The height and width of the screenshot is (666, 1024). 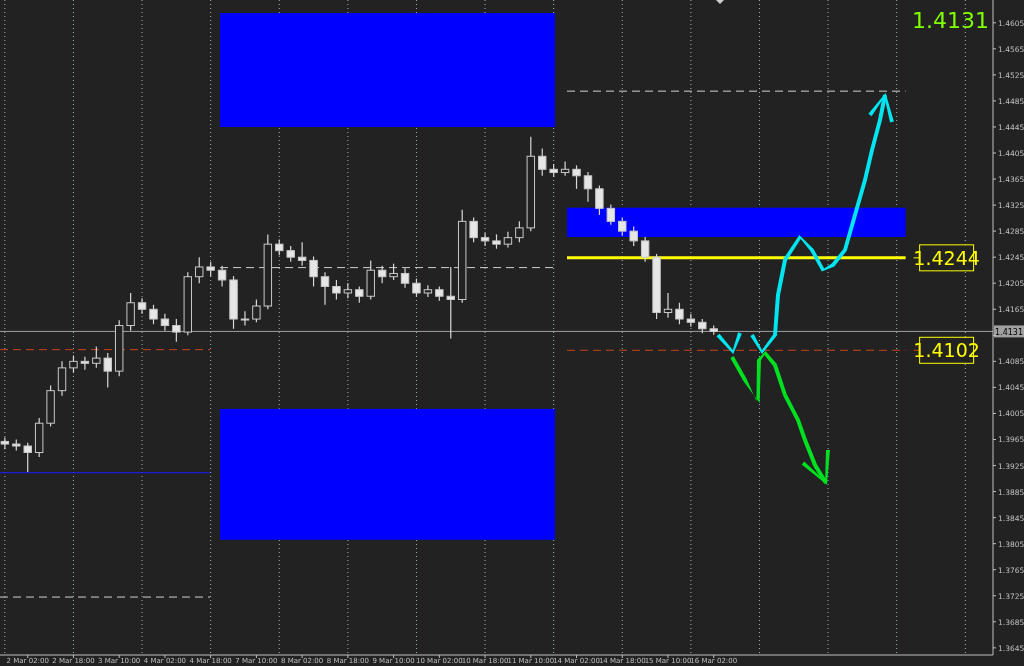 I want to click on ref-line-label: 1.4131, so click(x=1009, y=332).